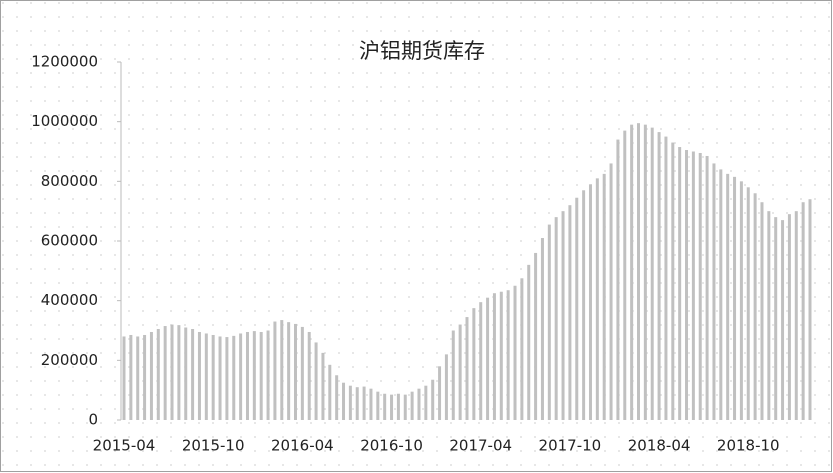 This screenshot has width=833, height=473. Describe the element at coordinates (64, 62) in the screenshot. I see `y-tick-label: 1200000` at that location.